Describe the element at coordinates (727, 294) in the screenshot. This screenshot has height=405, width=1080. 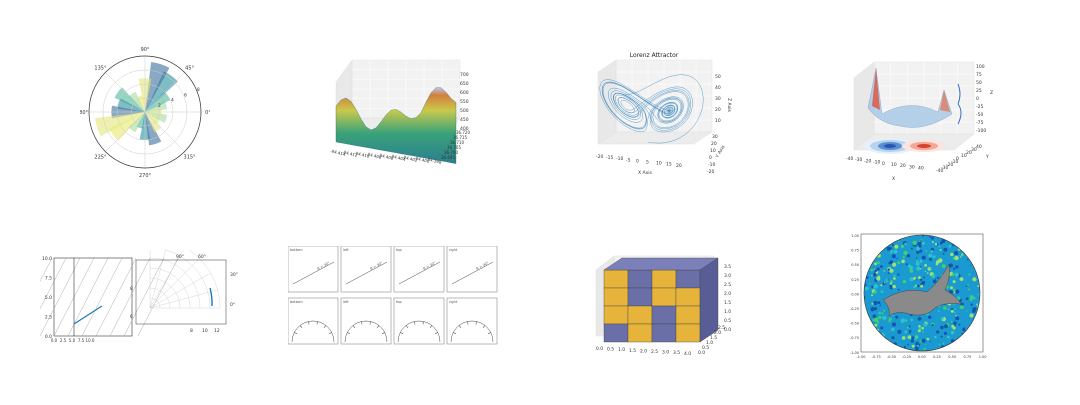
I see `z-tick-label: 2.0` at that location.